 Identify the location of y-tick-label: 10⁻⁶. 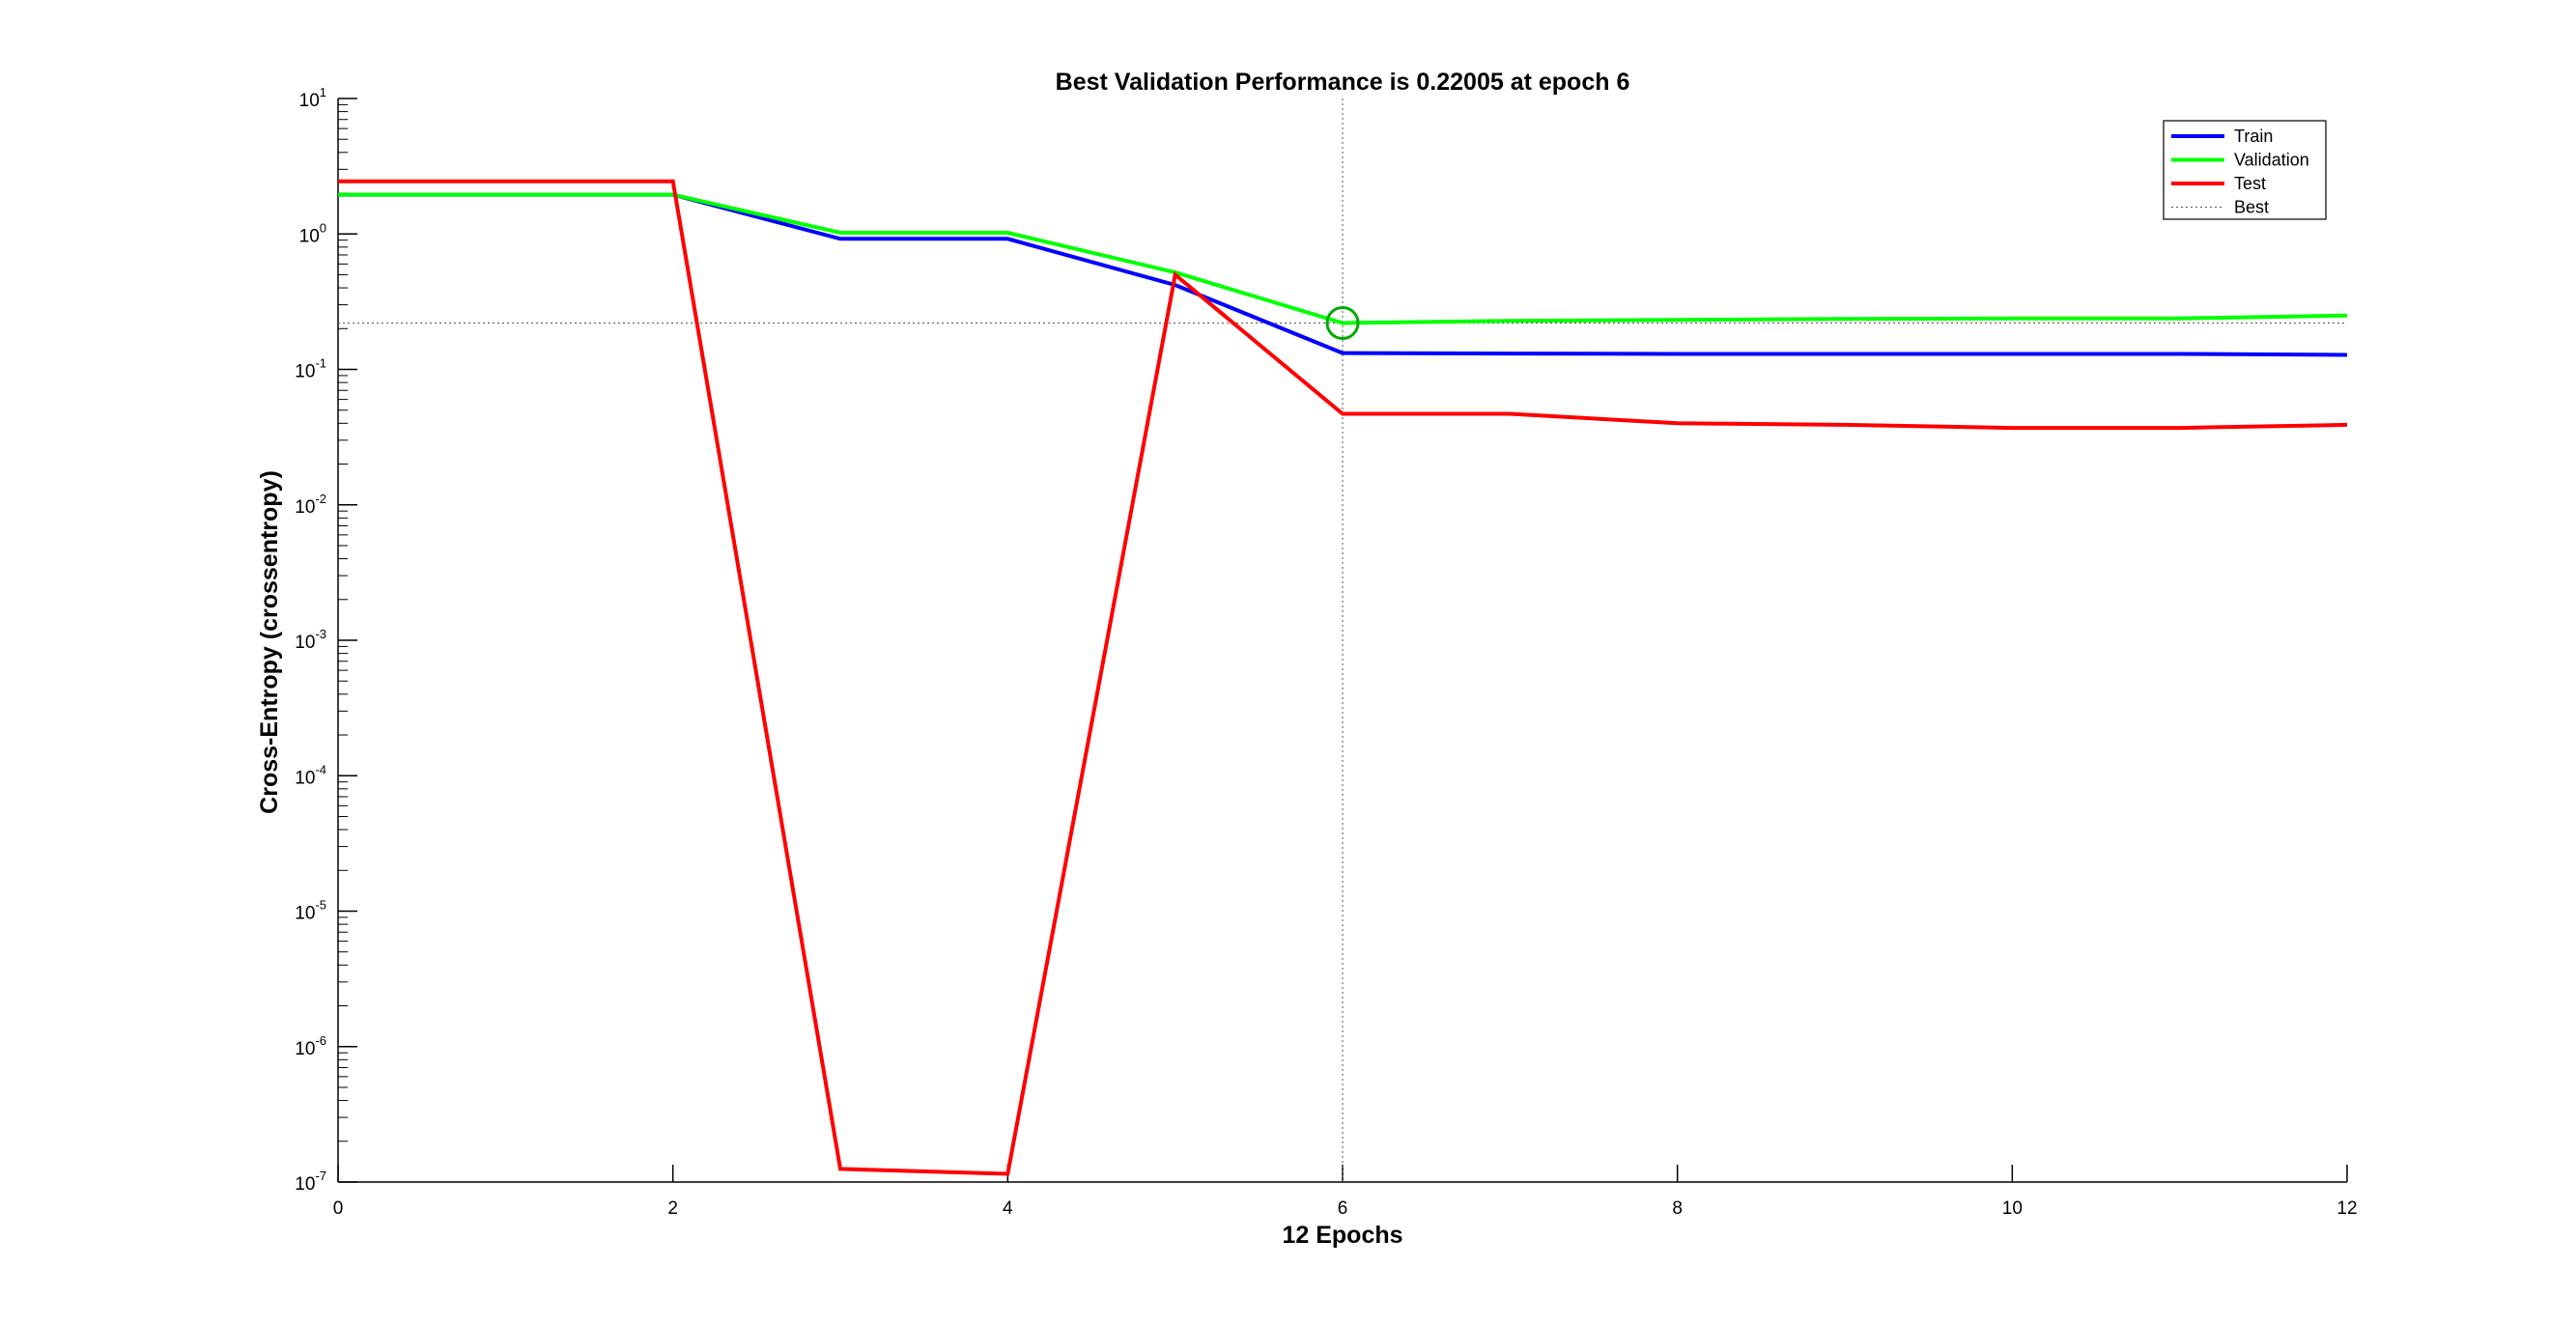
(310, 1046).